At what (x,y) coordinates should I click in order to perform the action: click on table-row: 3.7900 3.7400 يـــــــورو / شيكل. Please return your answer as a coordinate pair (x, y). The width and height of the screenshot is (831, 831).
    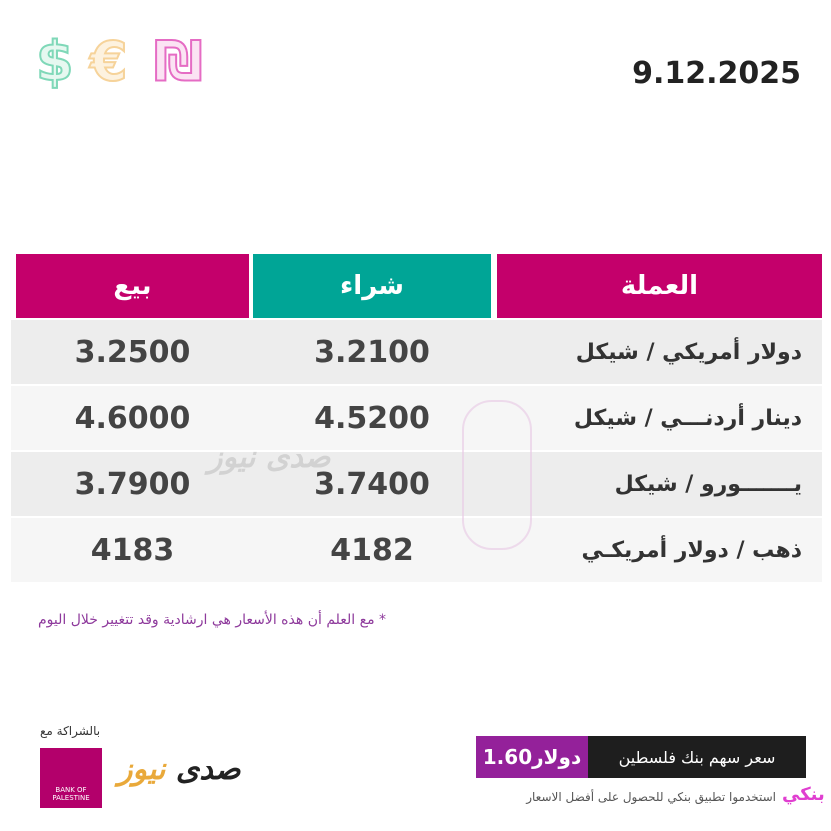
    Looking at the image, I should click on (416, 484).